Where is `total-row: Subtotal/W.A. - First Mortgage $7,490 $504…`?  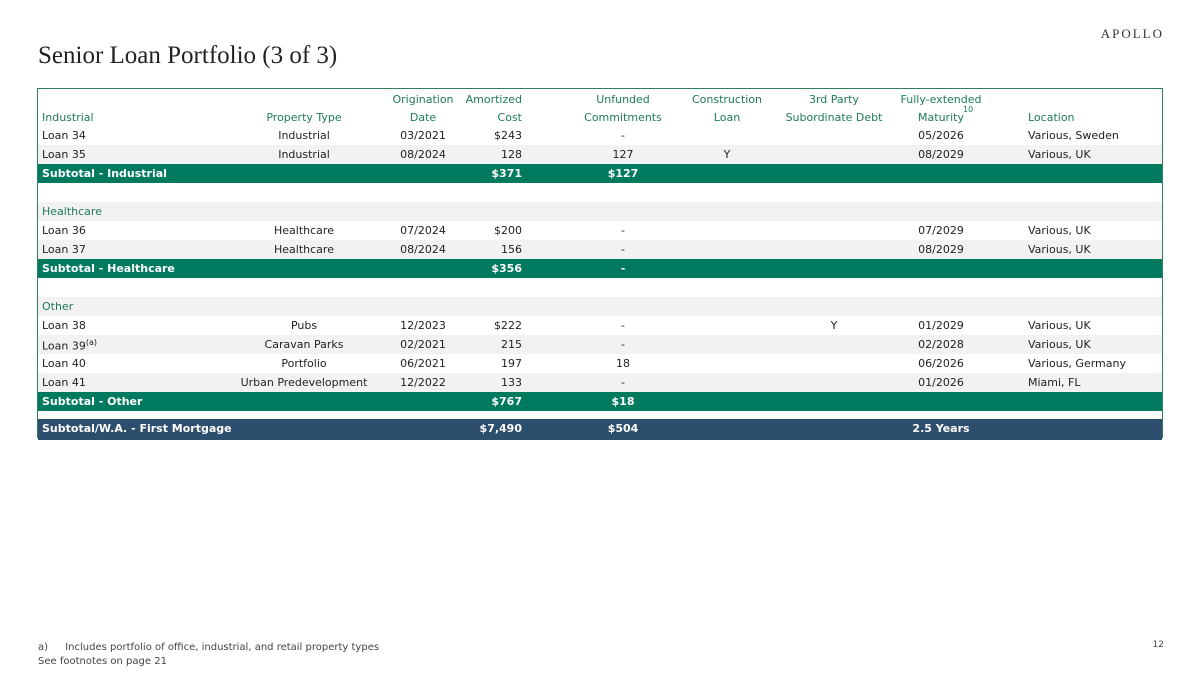
total-row: Subtotal/W.A. - First Mortgage $7,490 $504… is located at coordinates (600, 429).